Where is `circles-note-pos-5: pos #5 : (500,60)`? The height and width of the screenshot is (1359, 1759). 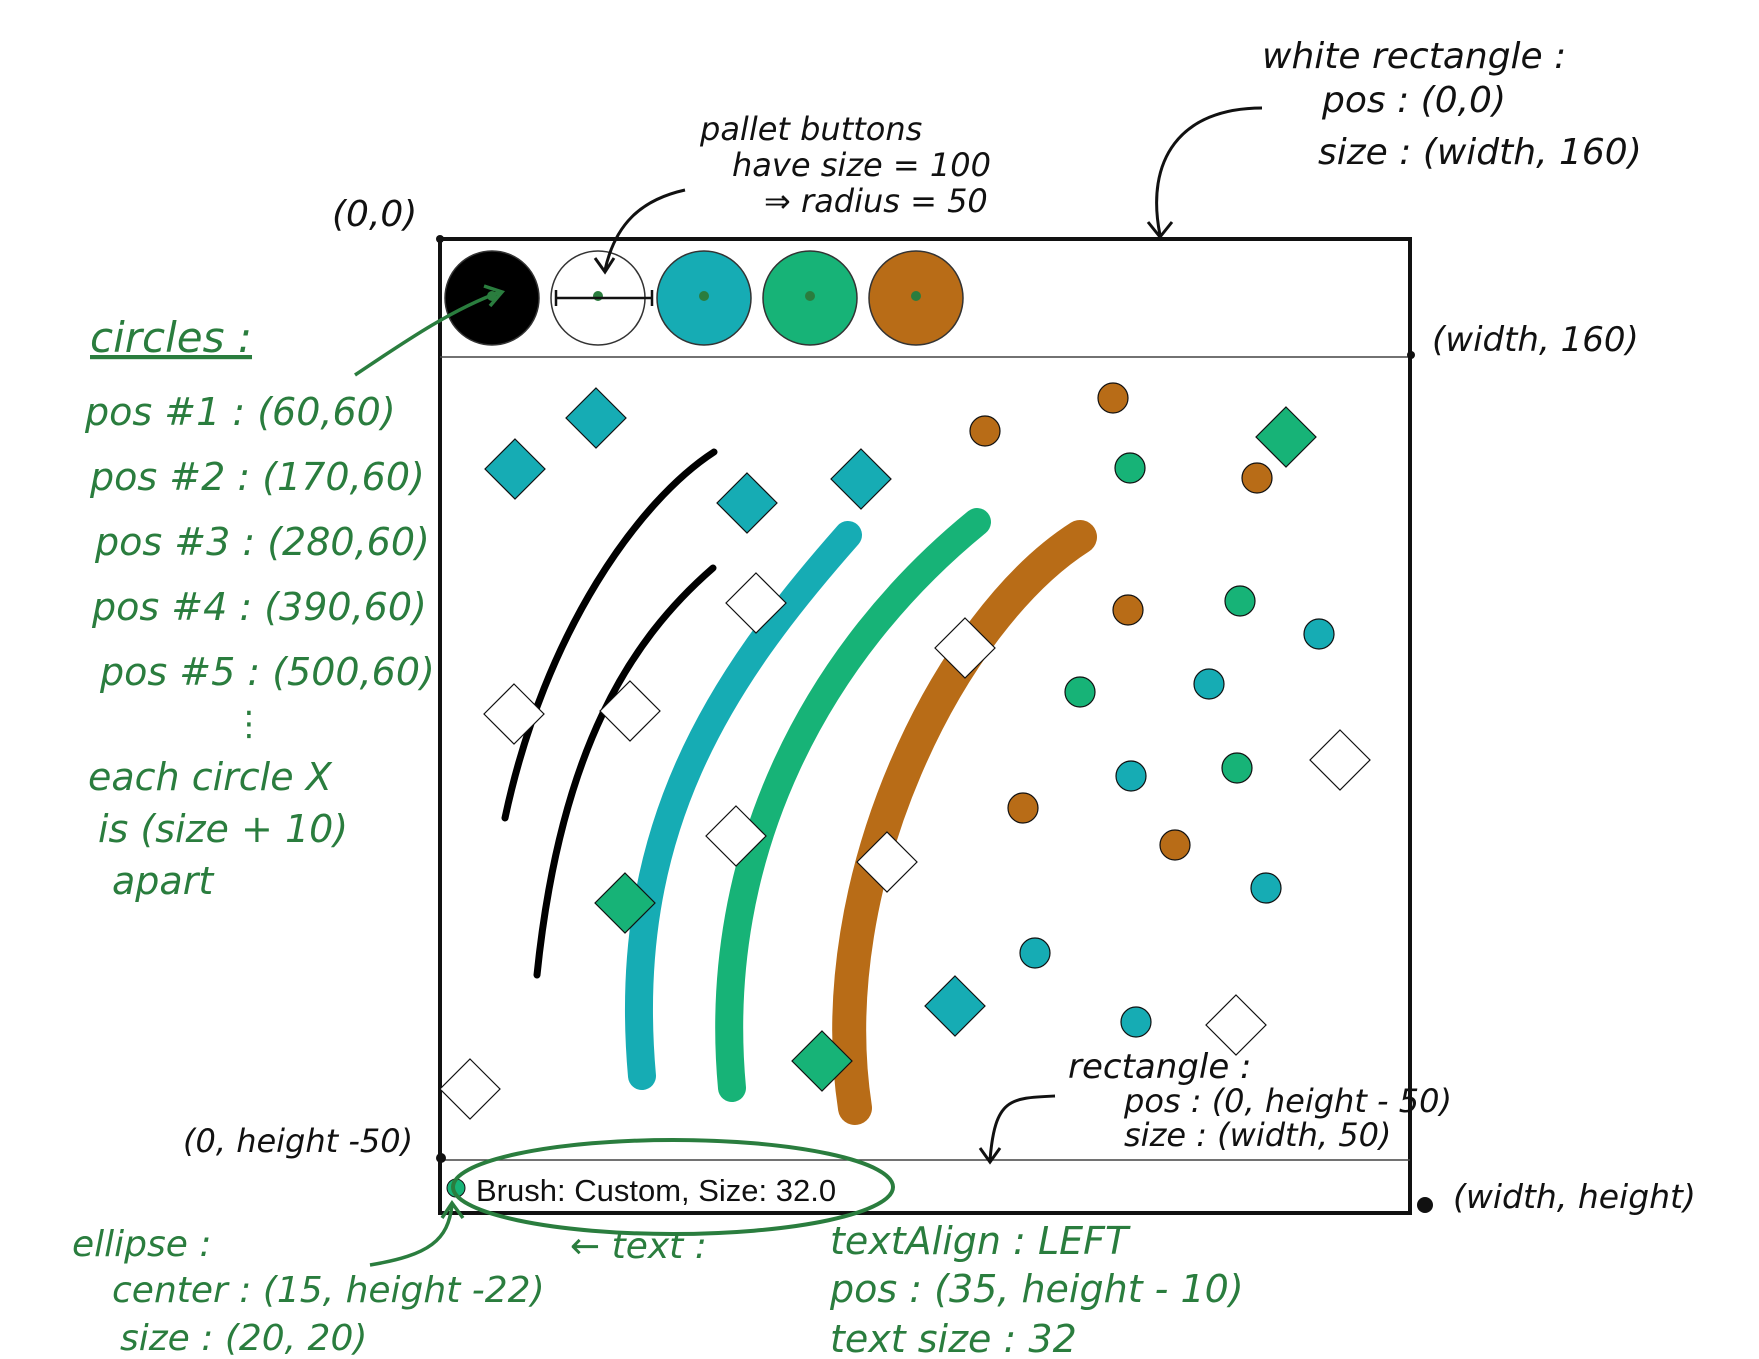 circles-note-pos-5: pos #5 : (500,60) is located at coordinates (267, 672).